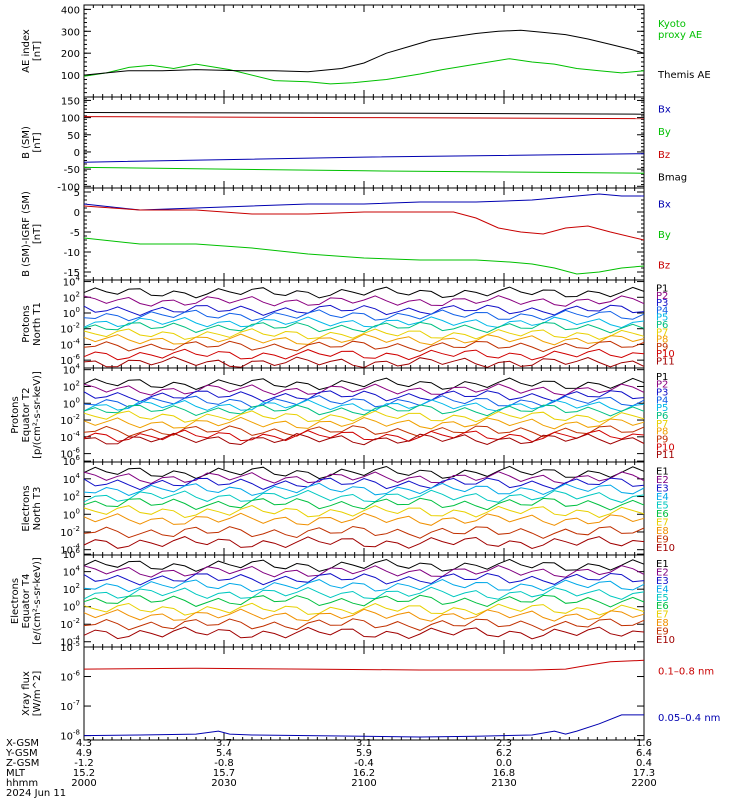 Image resolution: width=750 pixels, height=800 pixels. I want to click on elecT3-ytick-label: 10⁰, so click(71, 514).